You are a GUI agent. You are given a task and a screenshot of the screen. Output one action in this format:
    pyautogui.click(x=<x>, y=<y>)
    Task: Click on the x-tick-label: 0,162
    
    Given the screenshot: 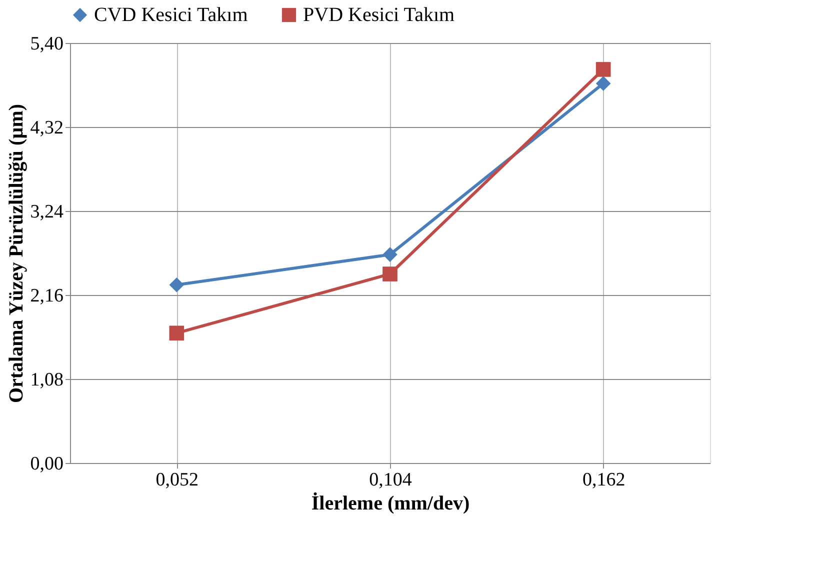 What is the action you would take?
    pyautogui.click(x=604, y=480)
    